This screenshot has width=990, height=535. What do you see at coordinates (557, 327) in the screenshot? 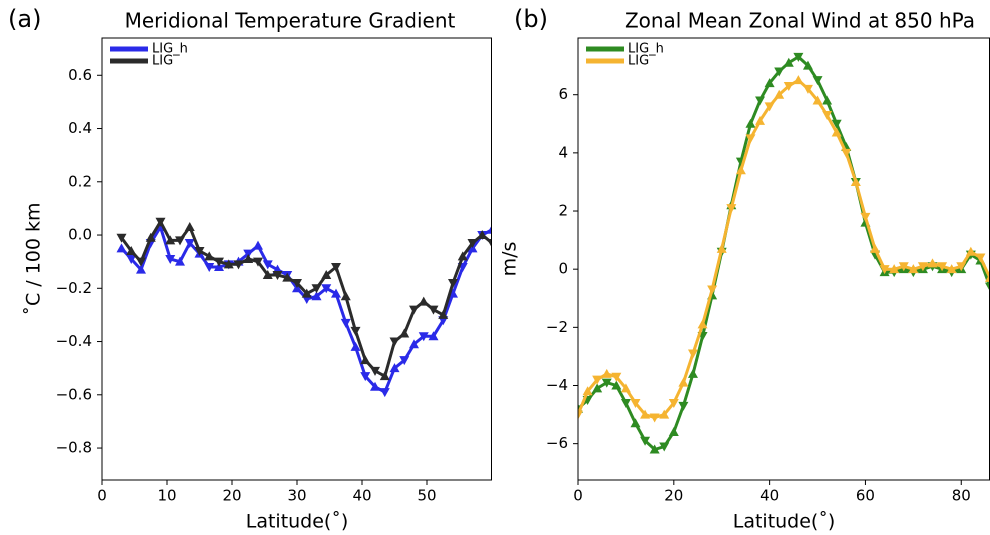
I see `y-tick-label: −2` at bounding box center [557, 327].